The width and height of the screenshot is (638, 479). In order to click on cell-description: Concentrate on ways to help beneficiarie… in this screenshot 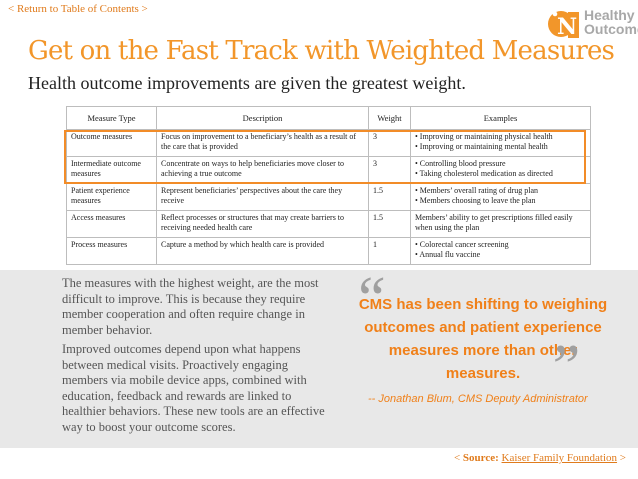, I will do `click(262, 170)`.